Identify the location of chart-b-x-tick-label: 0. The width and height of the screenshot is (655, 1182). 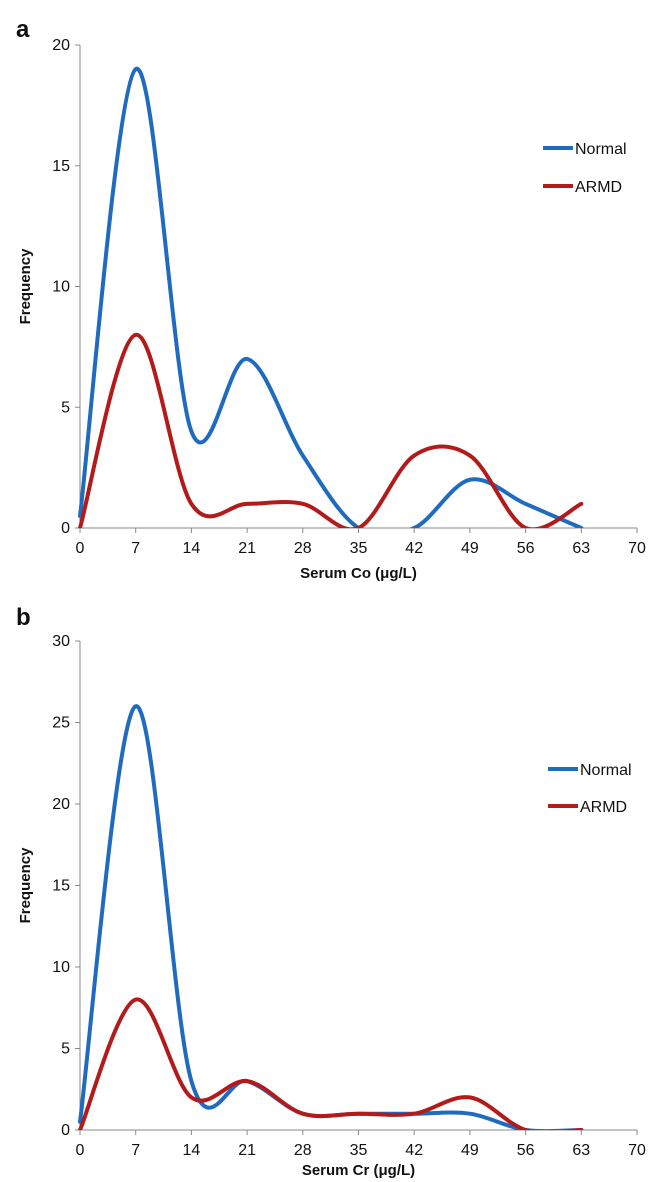
(80, 1150).